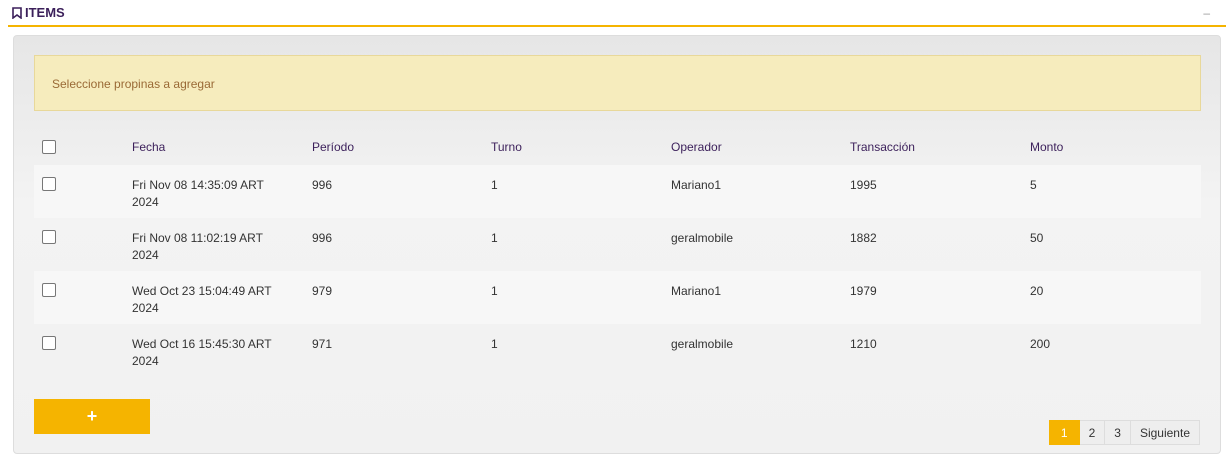  Describe the element at coordinates (1165, 432) in the screenshot. I see `next-page-button: Siguiente` at that location.